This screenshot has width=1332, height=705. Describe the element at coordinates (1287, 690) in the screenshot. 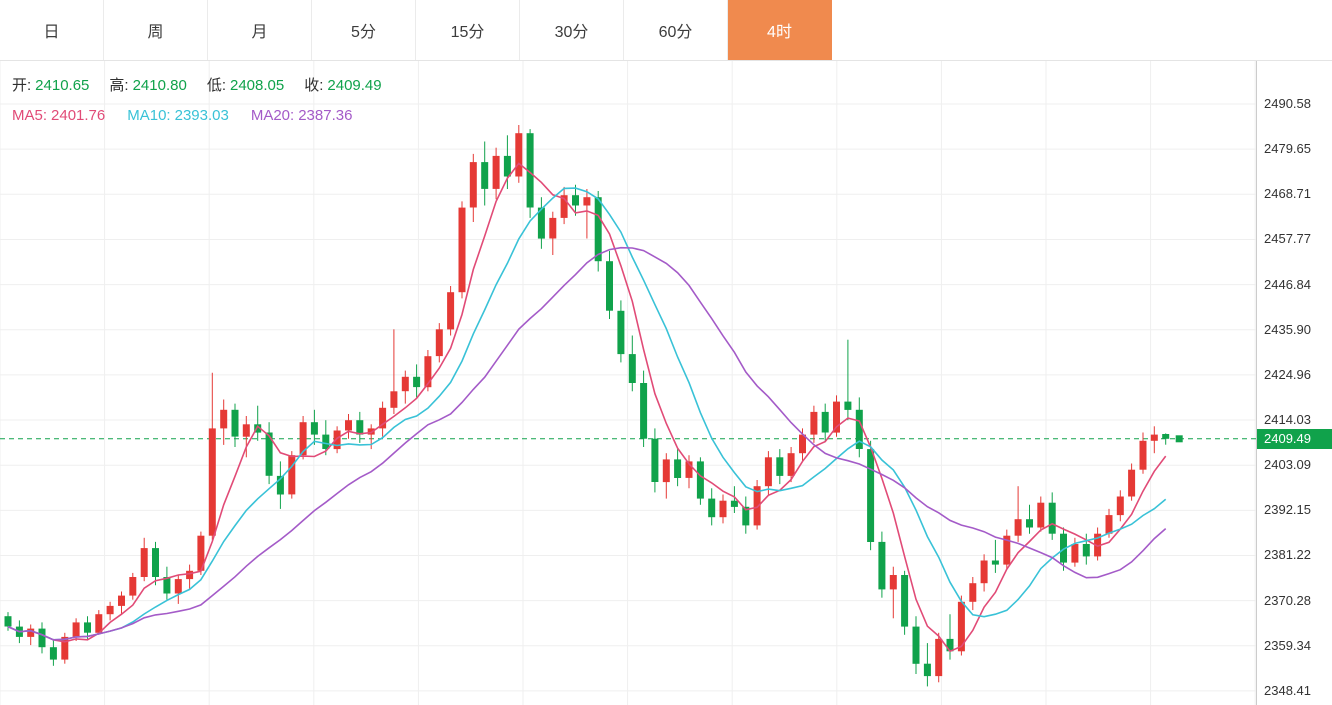

I see `y-axis-label: 2348.41` at that location.